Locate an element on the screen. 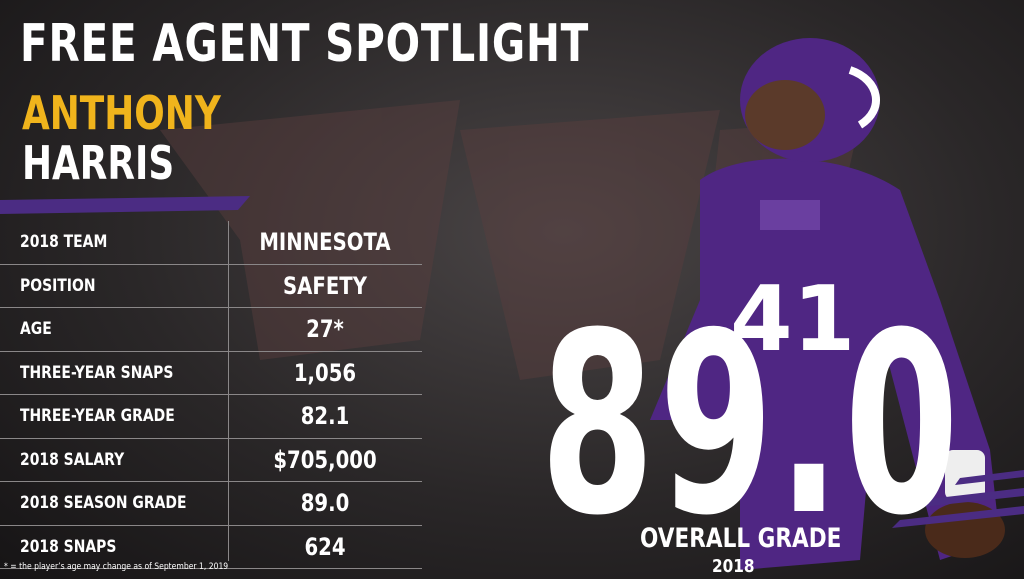 The height and width of the screenshot is (579, 1024). stat-value: 1,056 is located at coordinates (325, 372).